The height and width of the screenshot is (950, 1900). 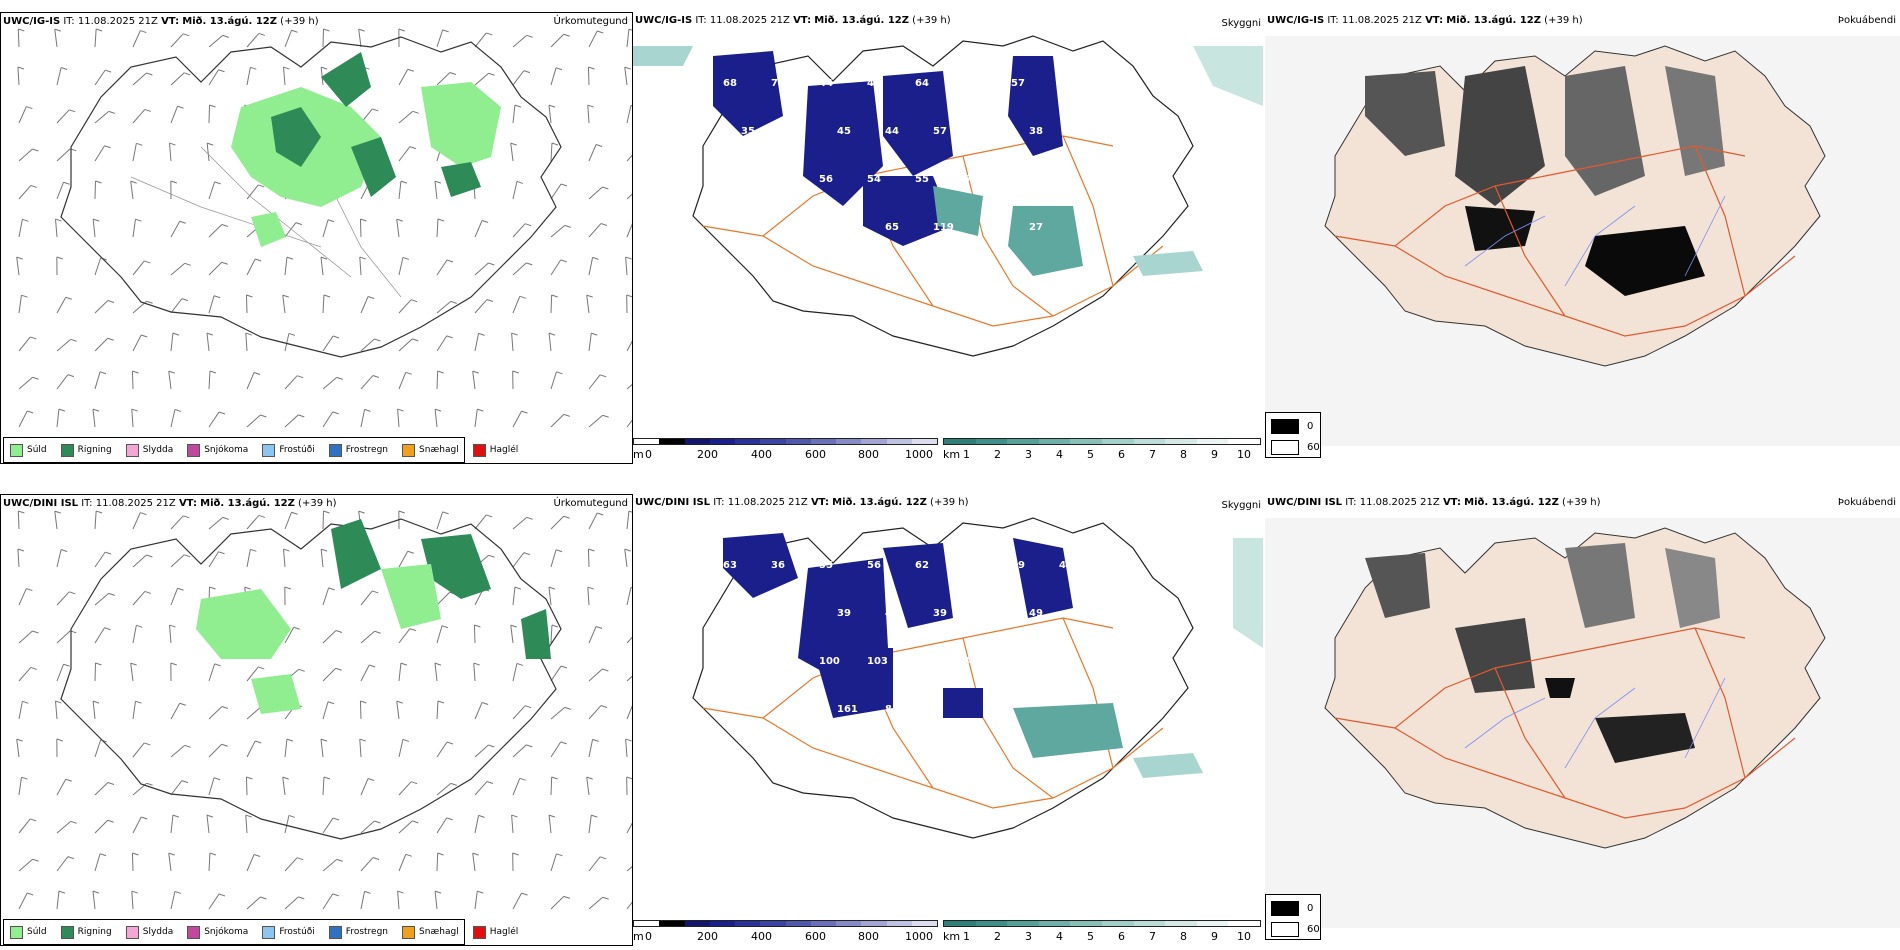 I want to click on fog-swatch, so click(x=1285, y=929).